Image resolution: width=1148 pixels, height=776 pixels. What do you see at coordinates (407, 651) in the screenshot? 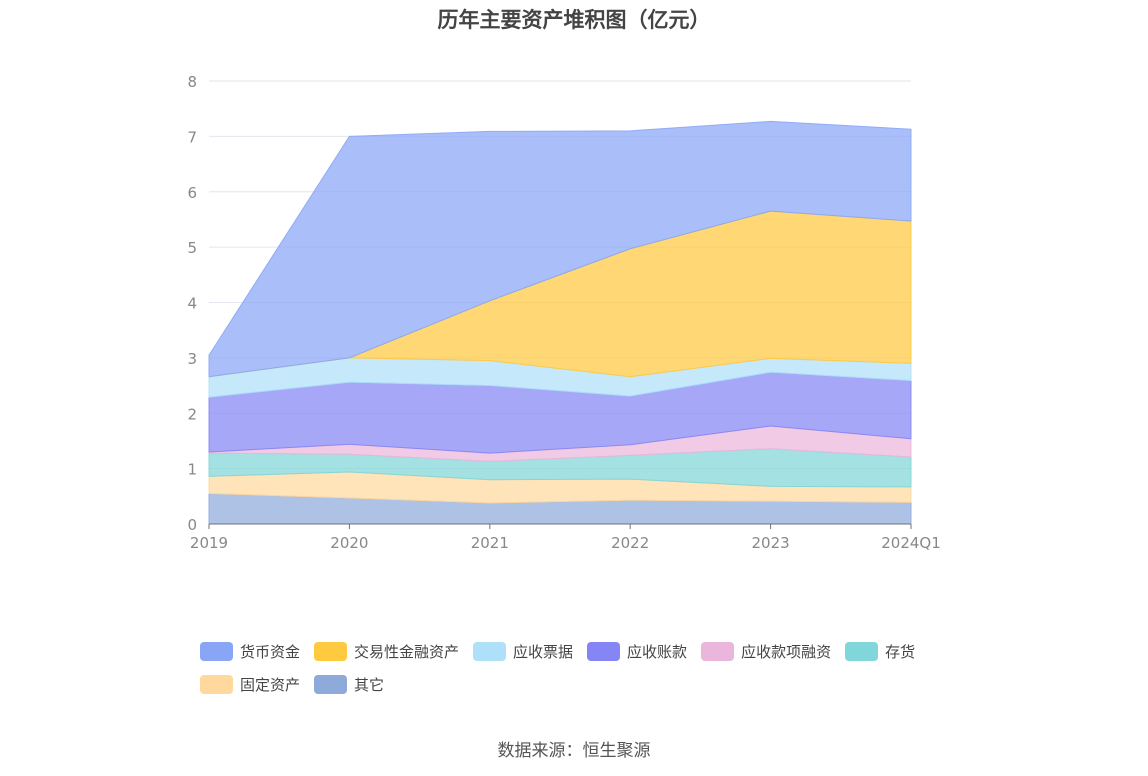
I see `legend-label: 交易性金融资产` at bounding box center [407, 651].